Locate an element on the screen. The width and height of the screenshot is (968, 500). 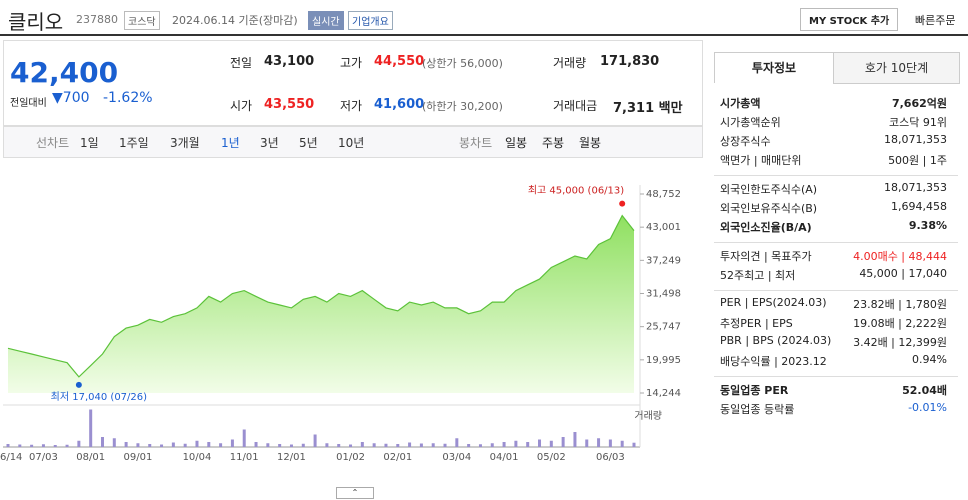
info-value: 500원 | 1주 is located at coordinates (917, 160).